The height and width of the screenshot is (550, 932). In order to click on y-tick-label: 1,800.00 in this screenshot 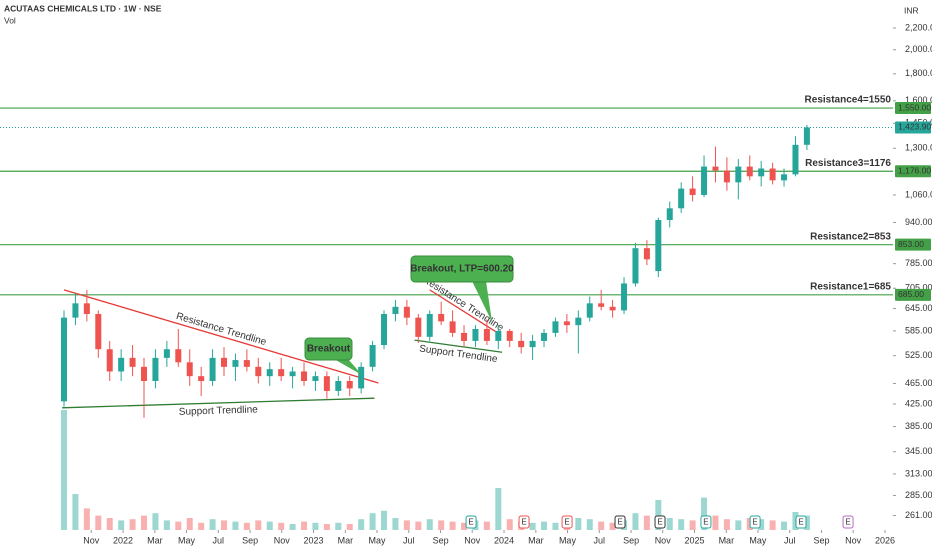, I will do `click(918, 73)`.